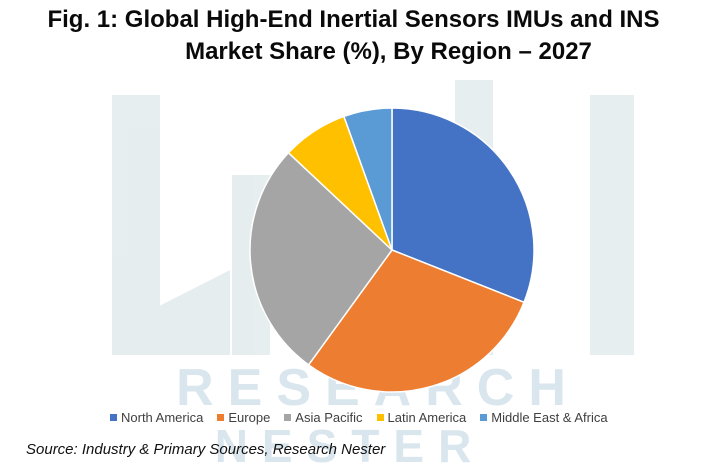  What do you see at coordinates (463, 205) in the screenshot?
I see `pie-slice-north-america` at bounding box center [463, 205].